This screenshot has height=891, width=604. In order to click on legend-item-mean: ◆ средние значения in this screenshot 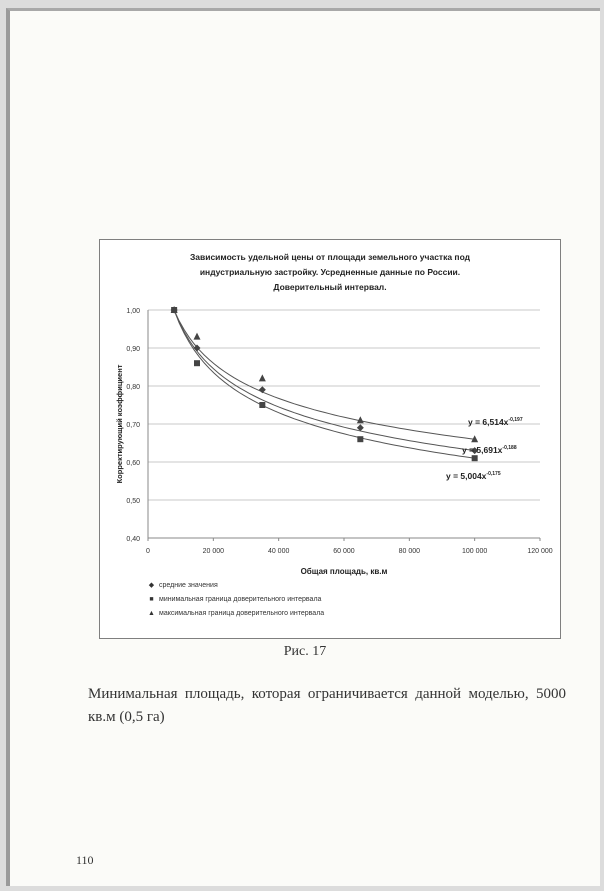, I will do `click(236, 586)`.